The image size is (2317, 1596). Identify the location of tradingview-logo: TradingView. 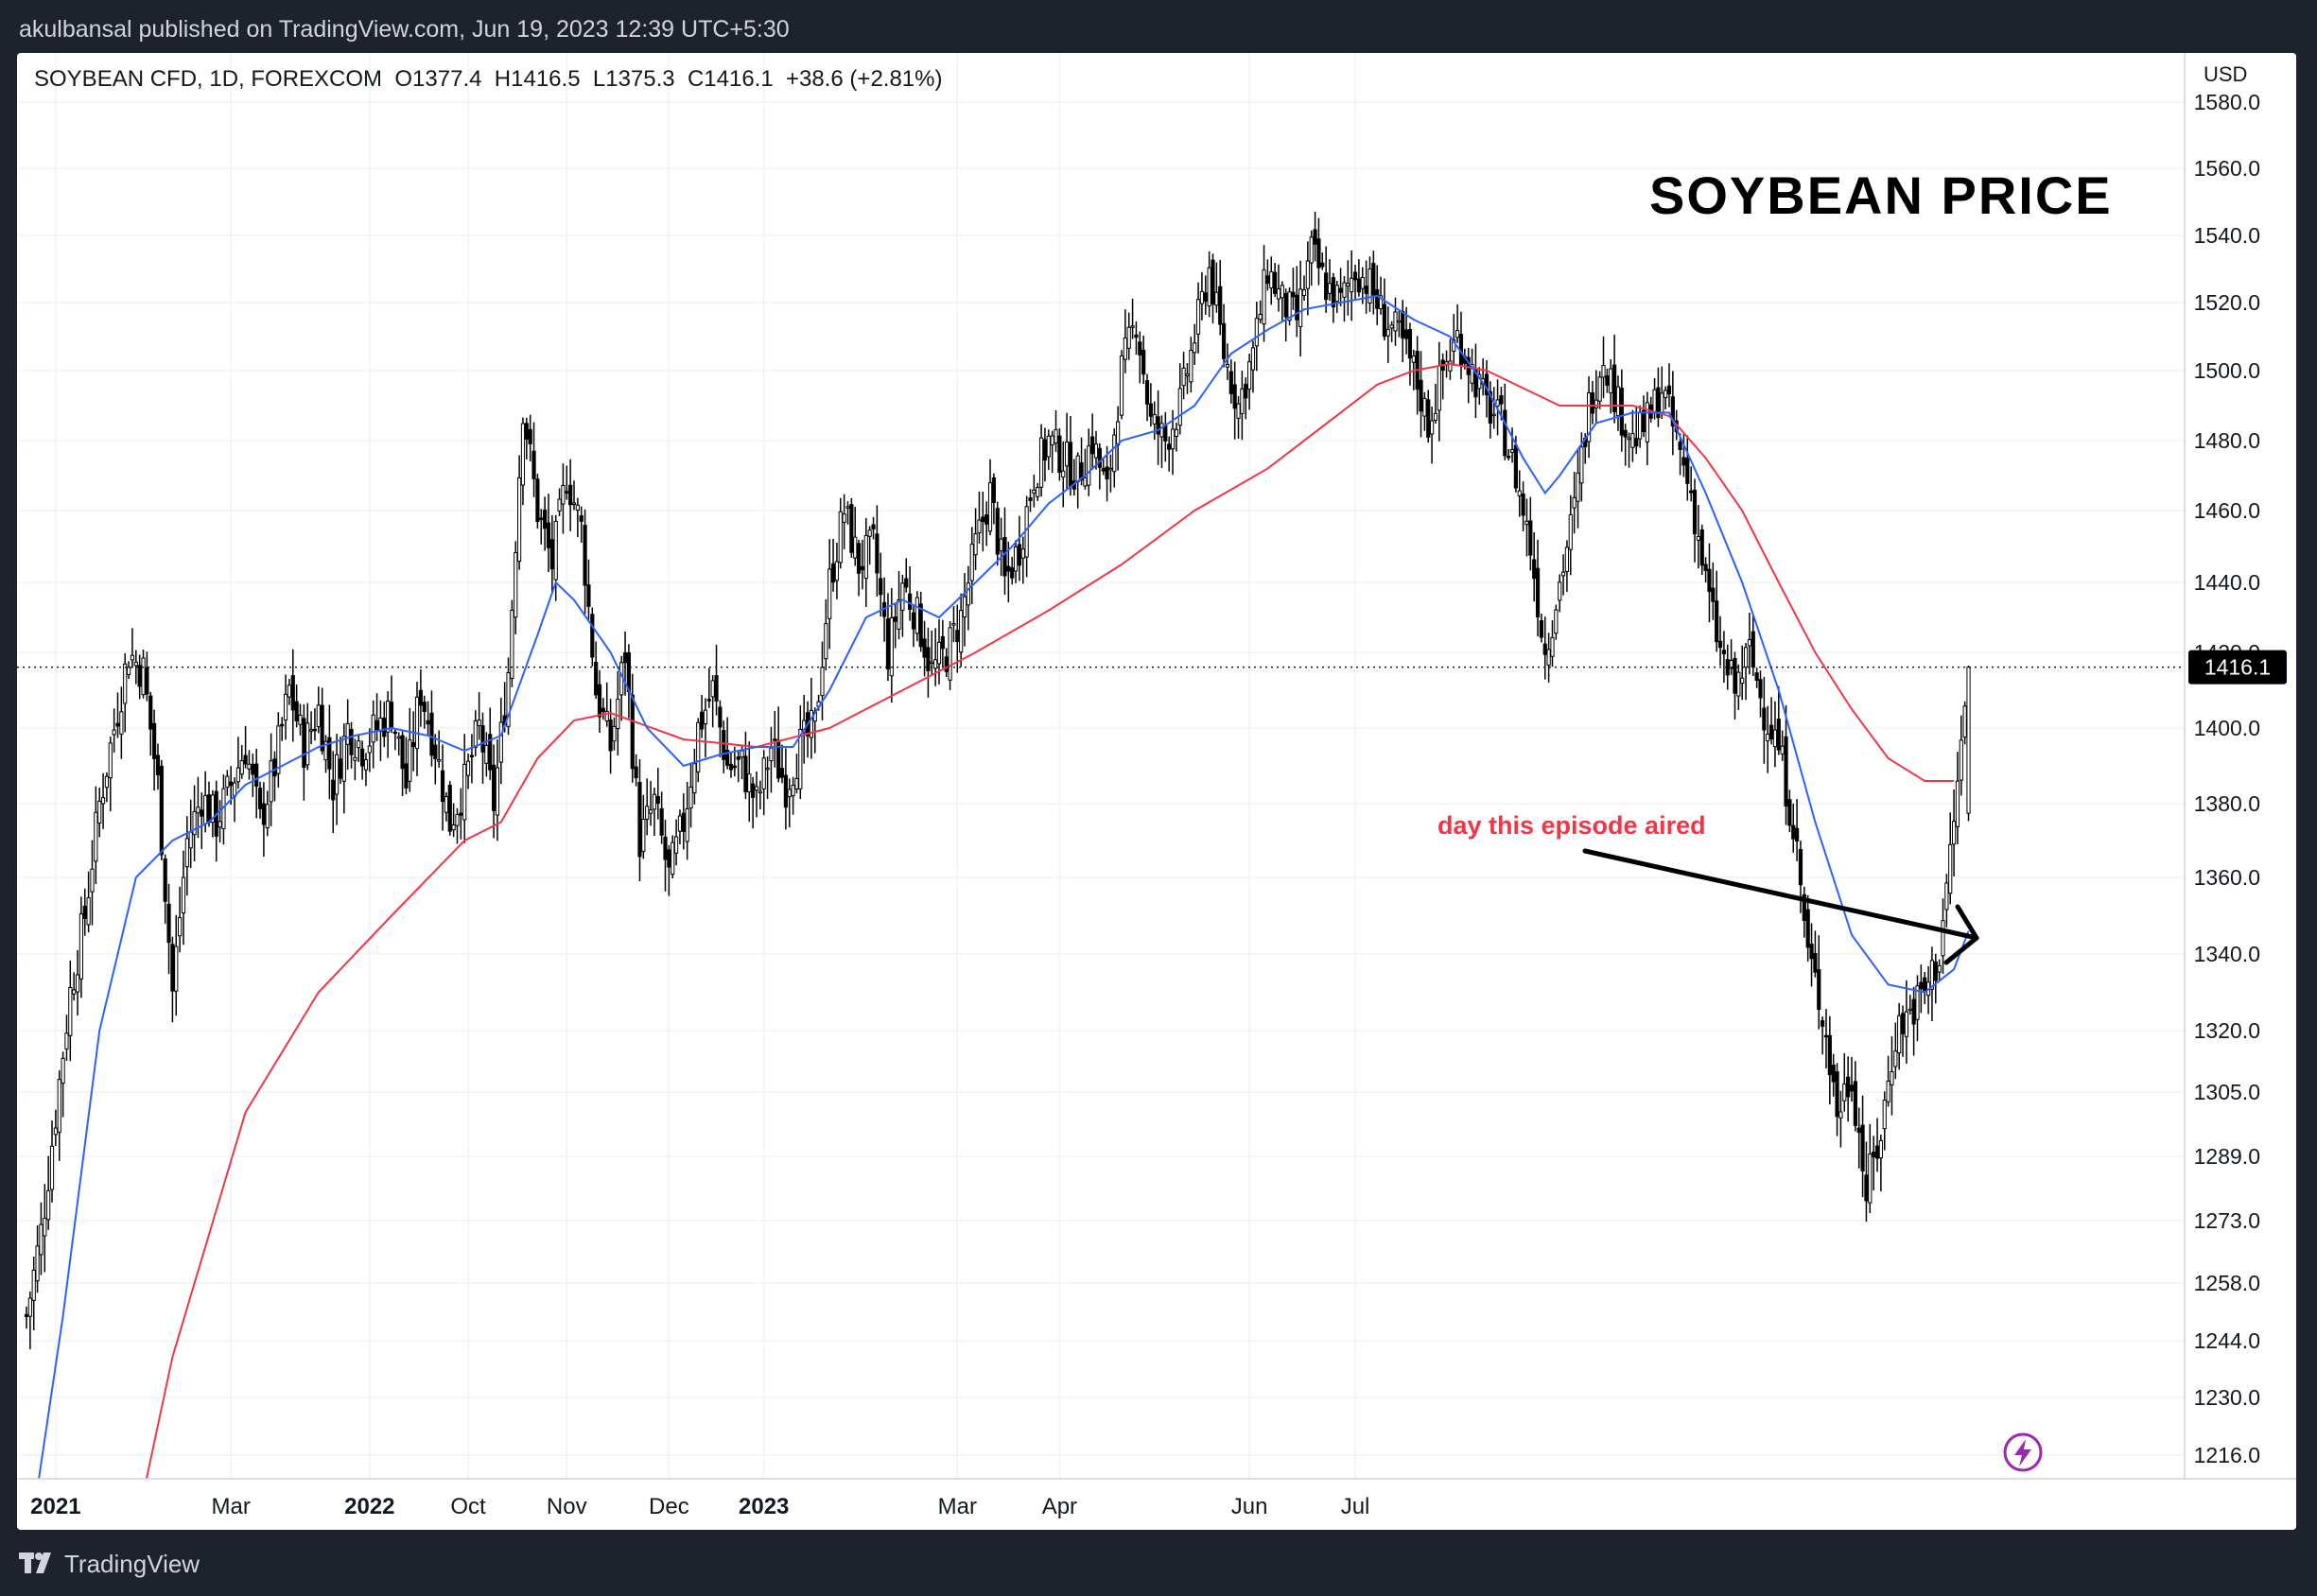
(110, 1564).